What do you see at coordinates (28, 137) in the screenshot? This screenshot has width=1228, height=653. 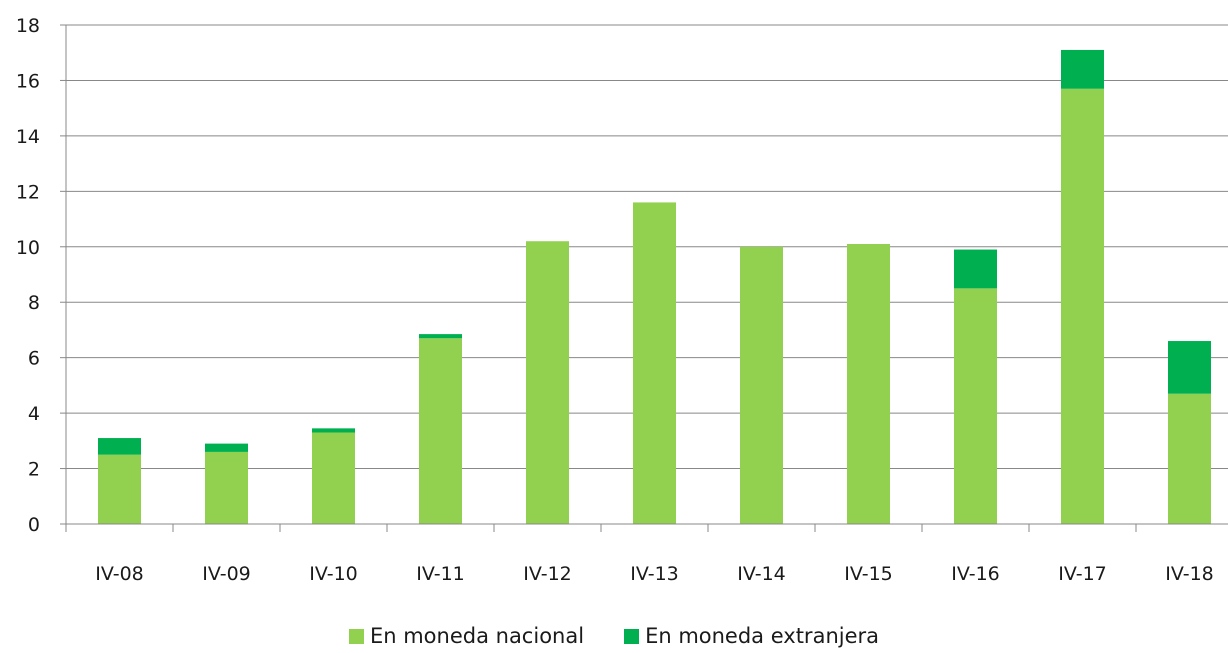 I see `y-tick-label: 14` at bounding box center [28, 137].